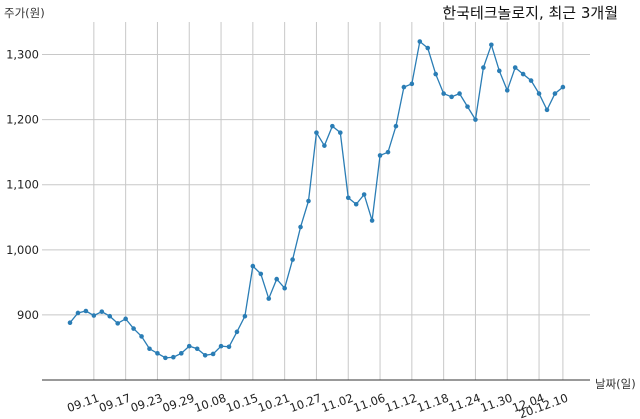 The image size is (640, 419). I want to click on y-tick-label: 1,100, so click(22, 185).